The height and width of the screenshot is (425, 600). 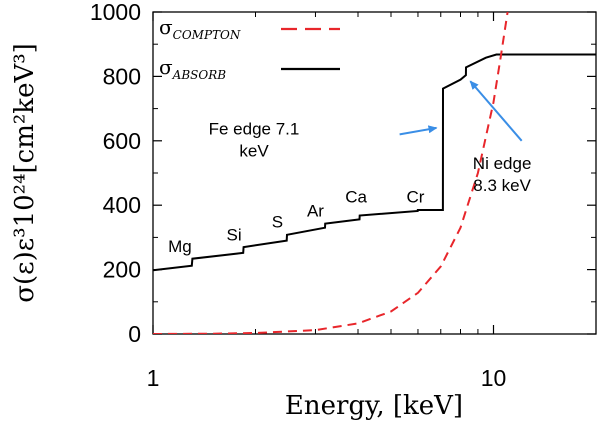 I want to click on element-label-ca: Ca, so click(x=356, y=197).